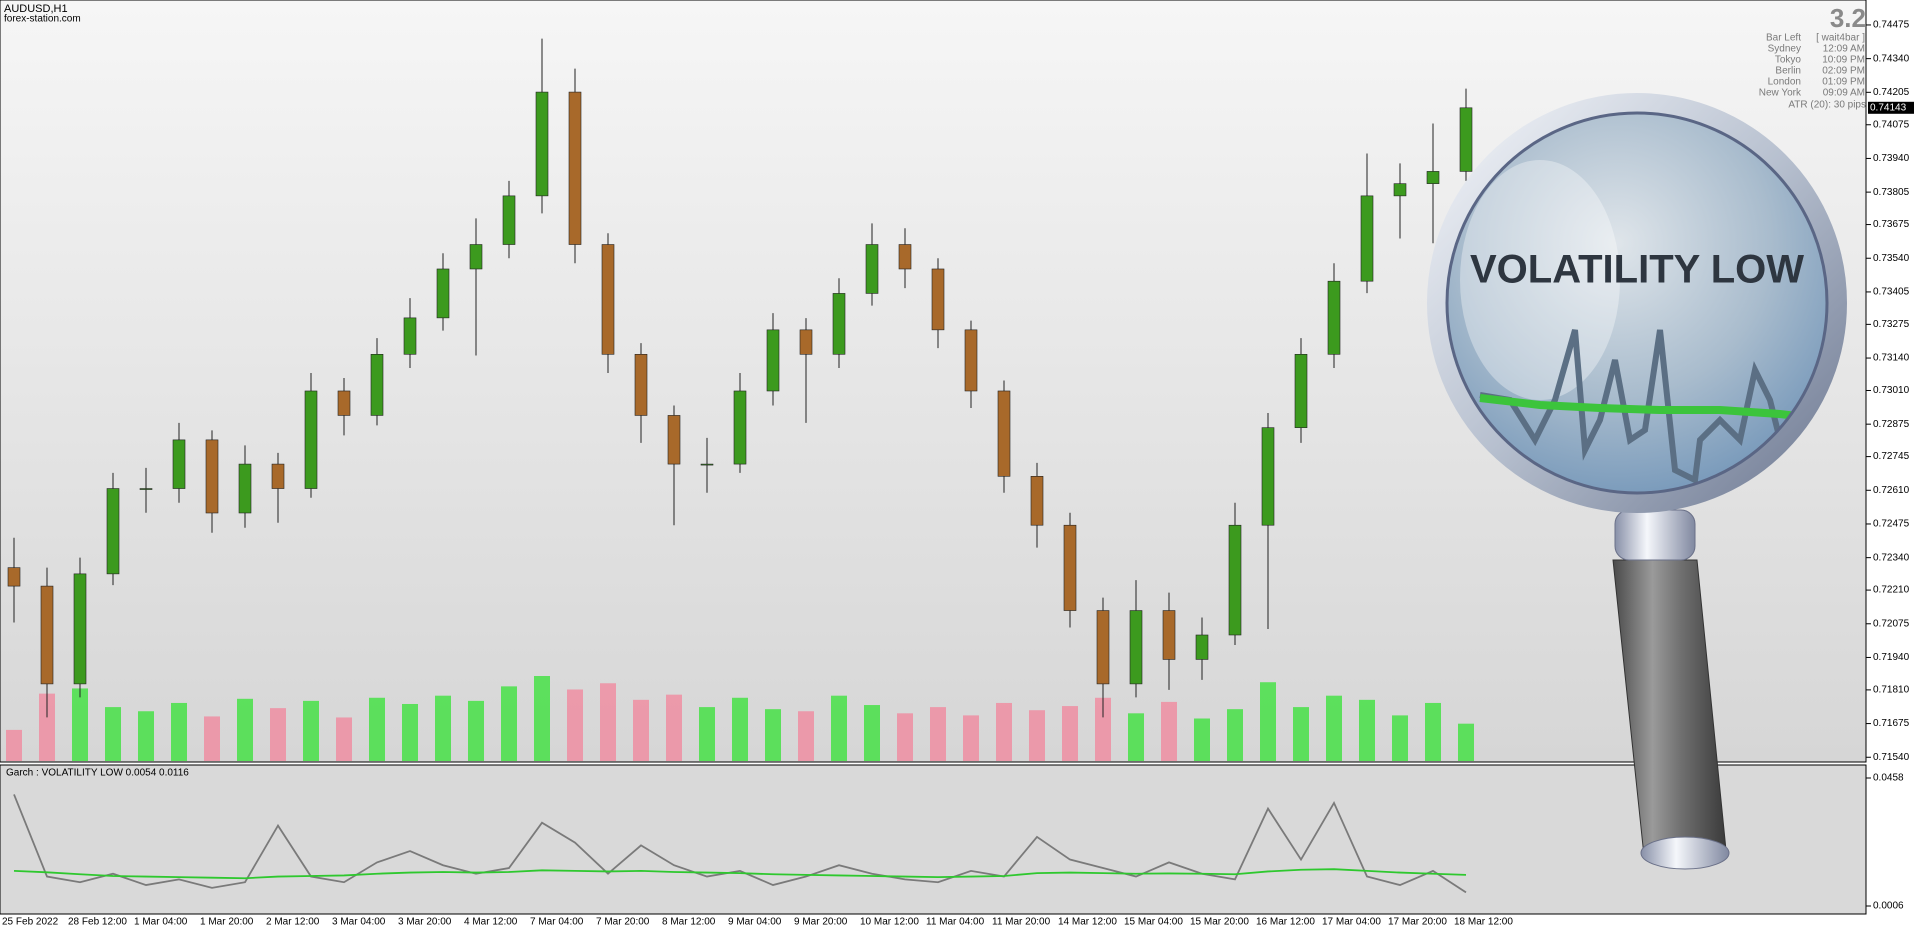 This screenshot has height=933, width=1916. Describe the element at coordinates (740, 844) in the screenshot. I see `indicator-line` at that location.